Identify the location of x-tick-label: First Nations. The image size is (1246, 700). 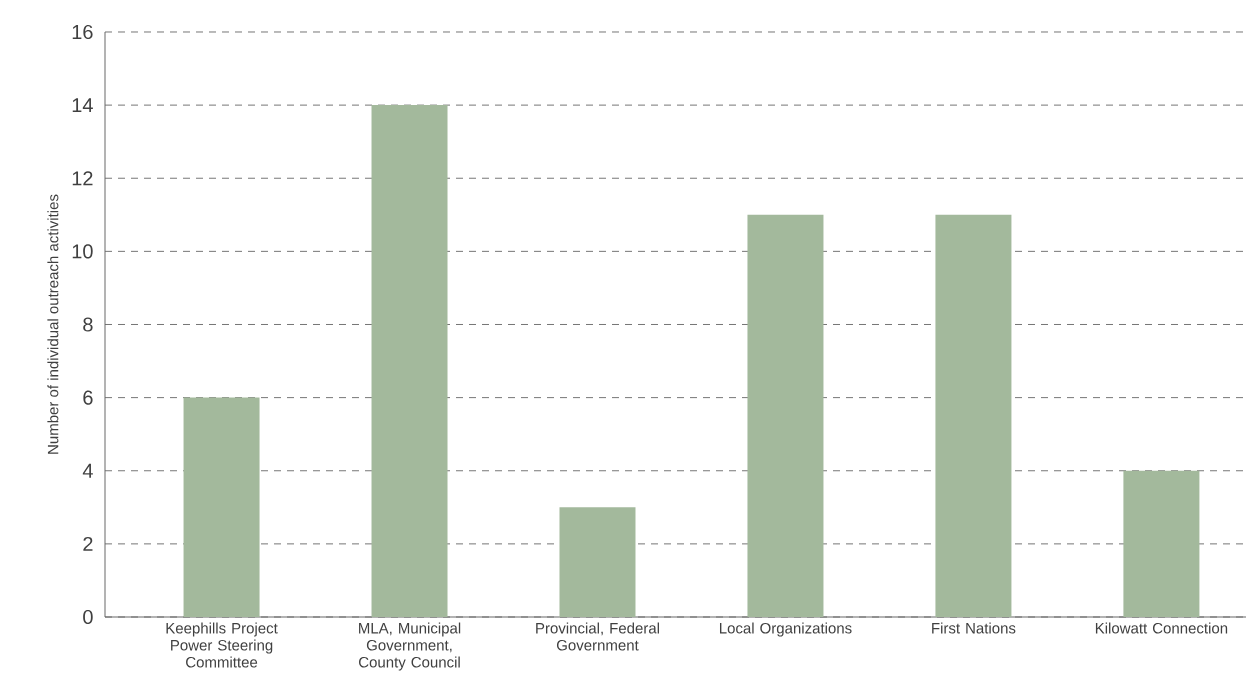
(974, 628).